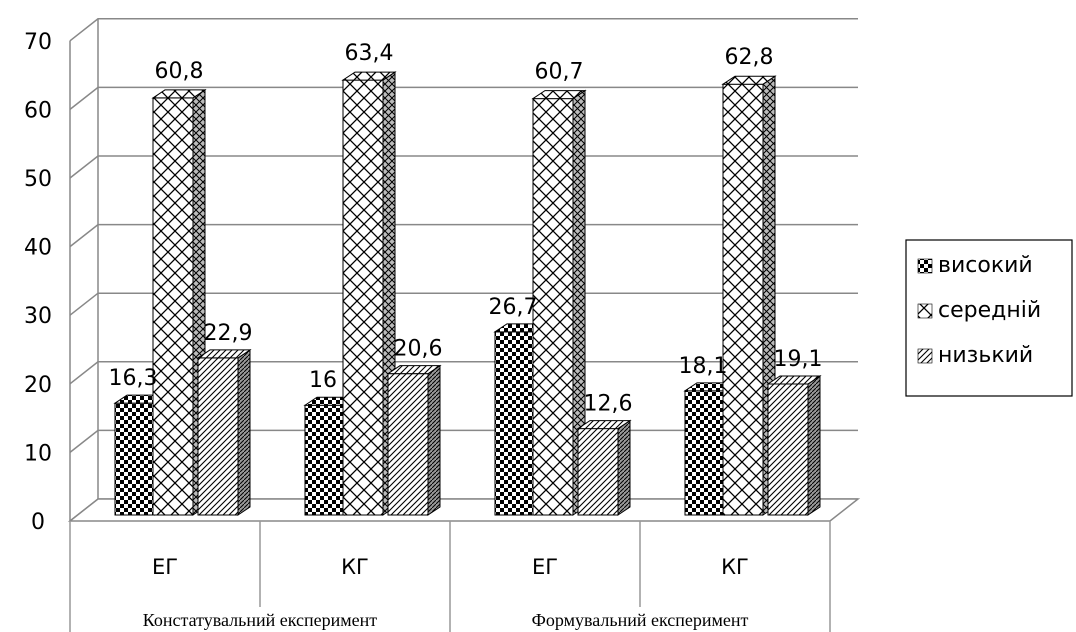 The image size is (1076, 632). What do you see at coordinates (38, 248) in the screenshot?
I see `y-tick-label: 40` at bounding box center [38, 248].